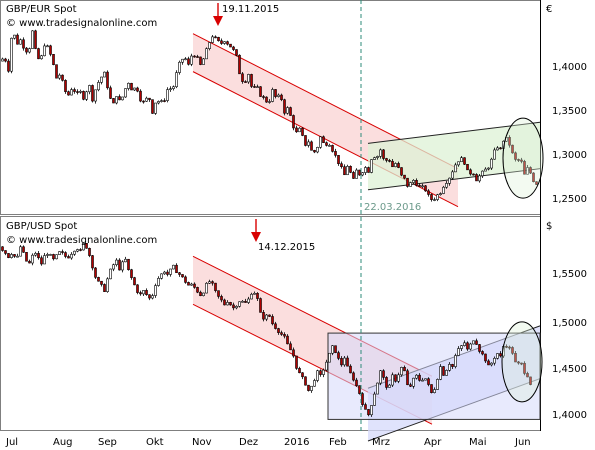 Image resolution: width=595 pixels, height=450 pixels. I want to click on highlight-ellipse, so click(523, 158).